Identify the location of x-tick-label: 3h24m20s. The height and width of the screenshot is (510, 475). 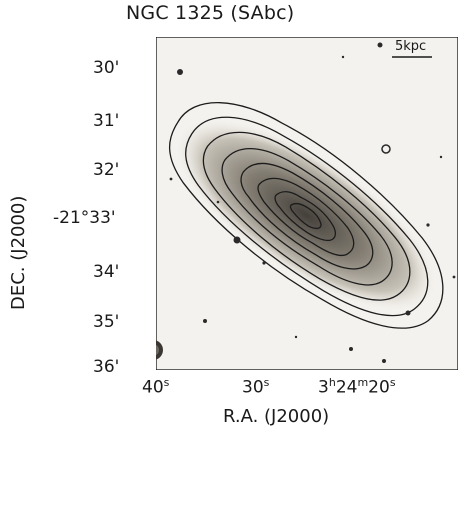
(357, 387).